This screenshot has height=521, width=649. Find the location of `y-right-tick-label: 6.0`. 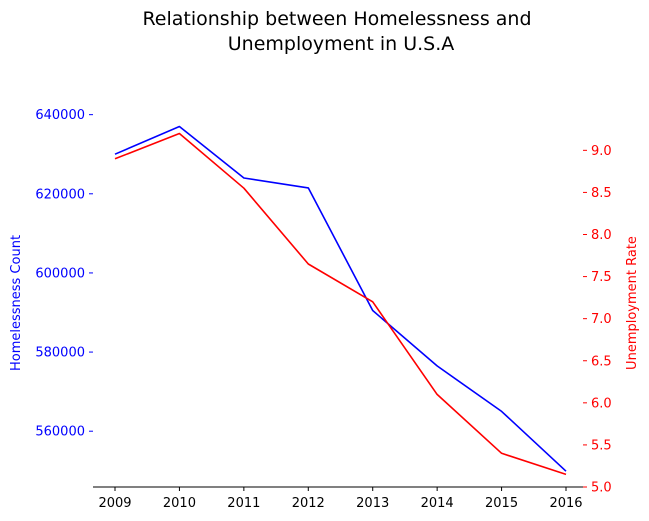

y-right-tick-label: 6.0 is located at coordinates (601, 403).